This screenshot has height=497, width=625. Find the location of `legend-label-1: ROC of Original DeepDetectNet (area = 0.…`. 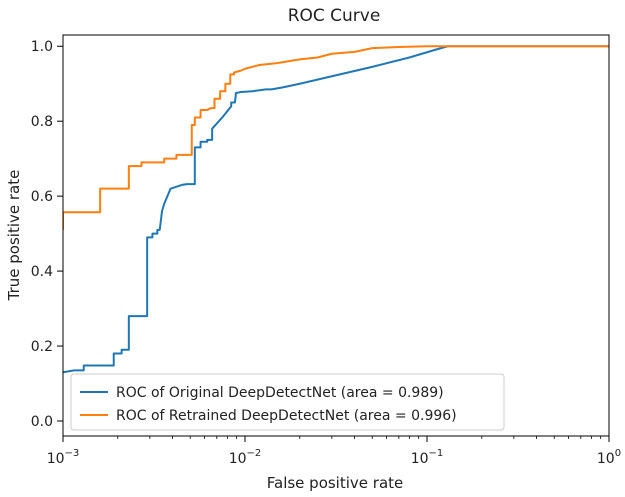

legend-label-1: ROC of Original DeepDetectNet (area = 0.… is located at coordinates (280, 393).